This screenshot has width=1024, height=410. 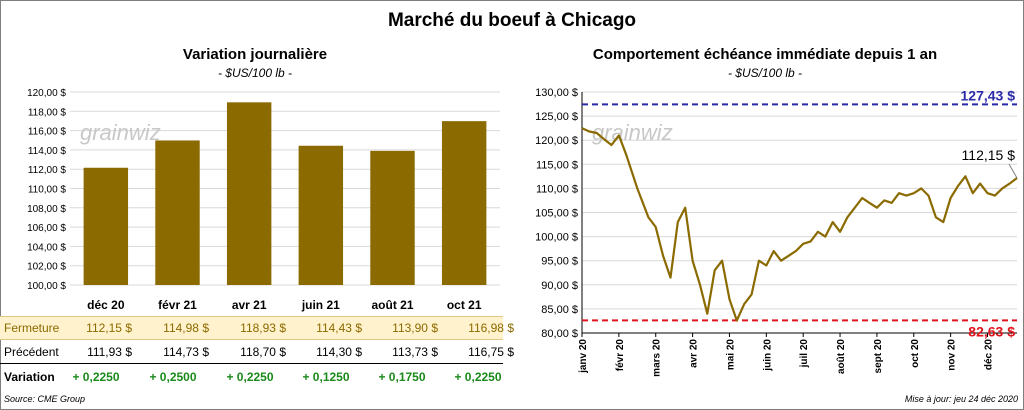 What do you see at coordinates (46, 247) in the screenshot?
I see `y-tick-label: 104,00 $` at bounding box center [46, 247].